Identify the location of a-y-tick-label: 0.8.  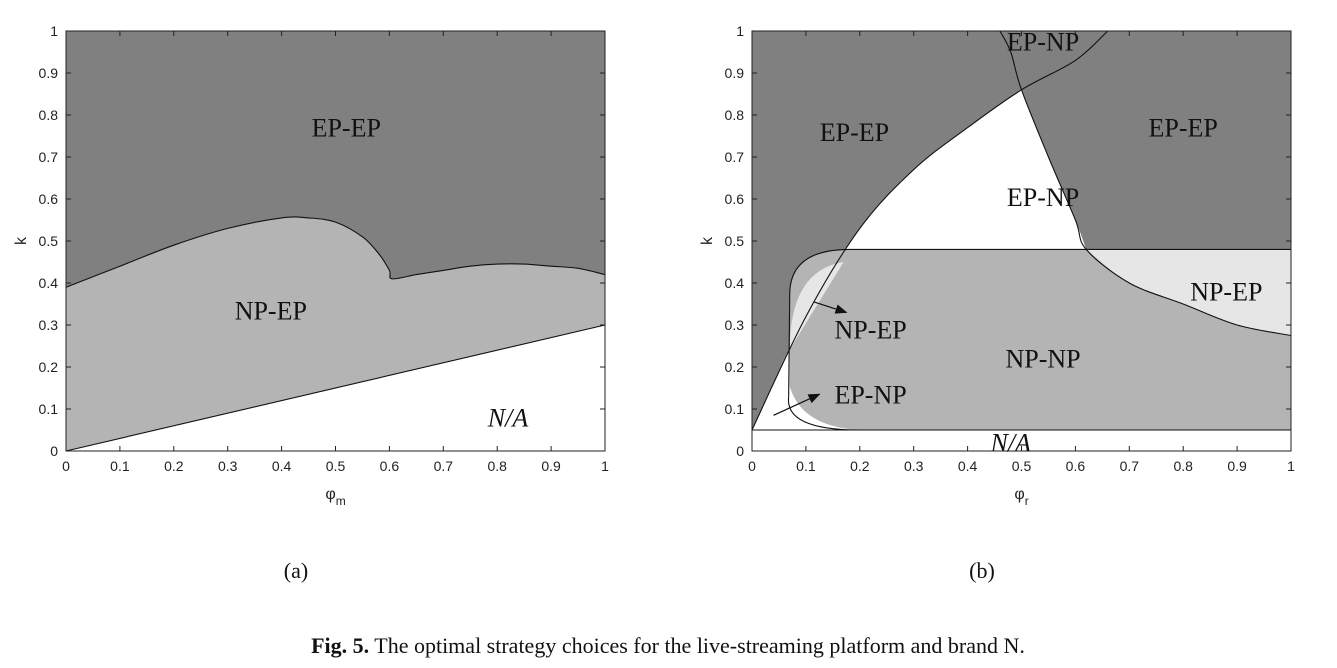
(49, 115).